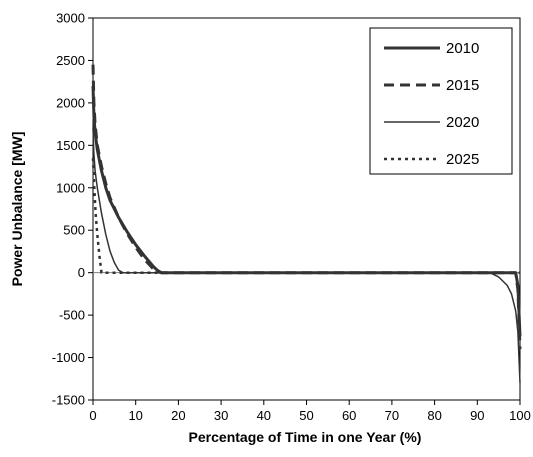  Describe the element at coordinates (434, 415) in the screenshot. I see `x-tick-label: 80` at that location.